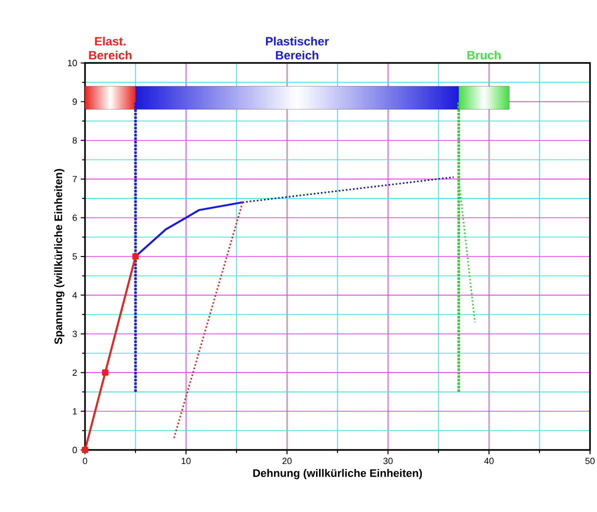 This screenshot has width=597, height=512. I want to click on x-tick-label: 20, so click(287, 461).